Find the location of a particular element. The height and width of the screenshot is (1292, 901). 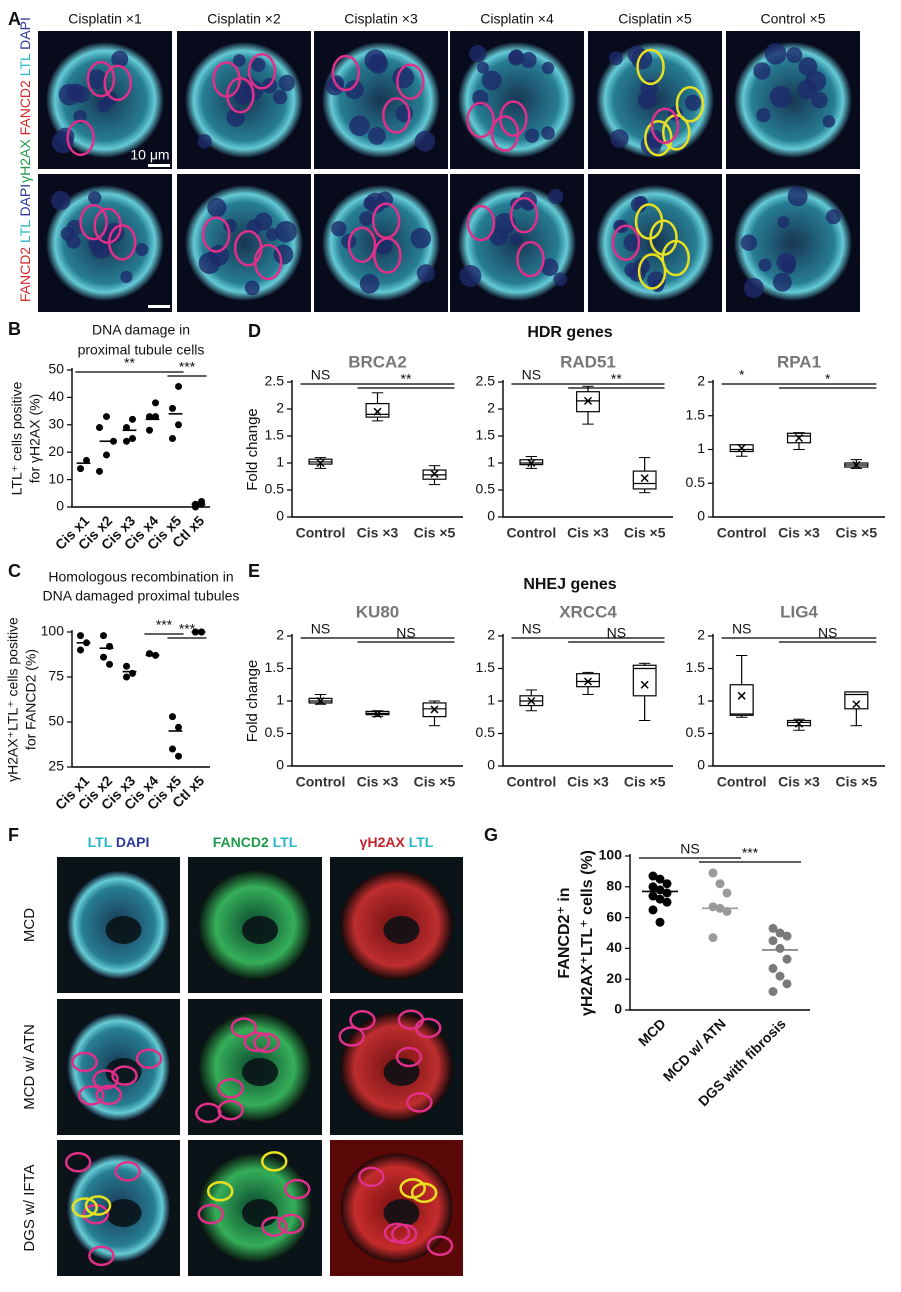

y-tick-label: 30 is located at coordinates (56, 424).